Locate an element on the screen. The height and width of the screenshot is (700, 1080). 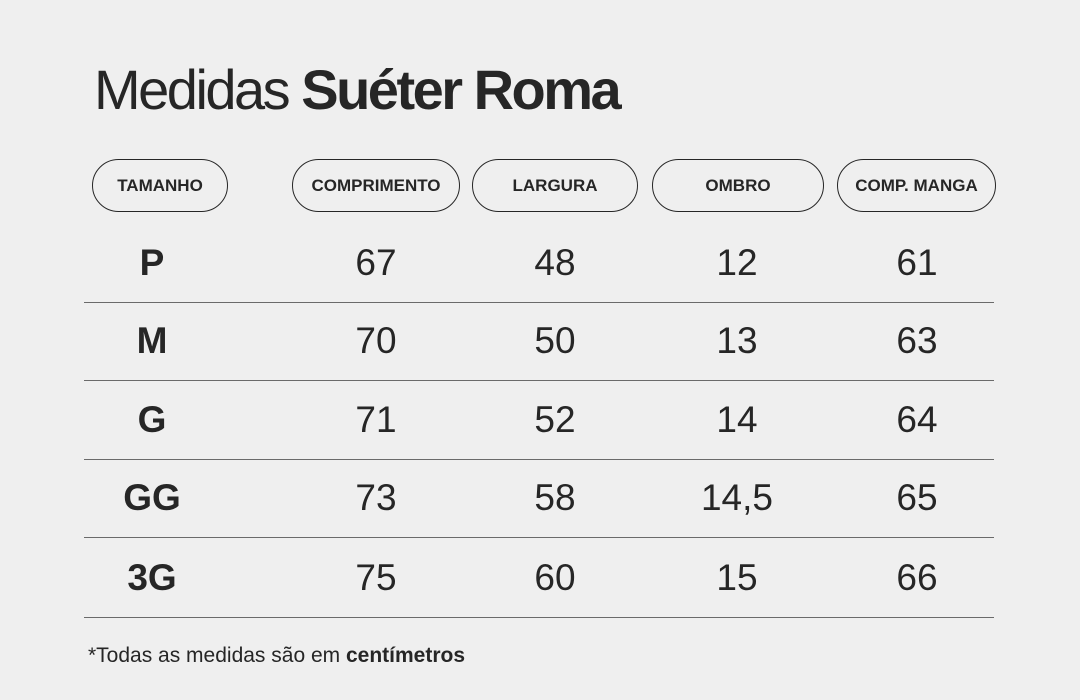
header-comprimento: COMPRIMENTO is located at coordinates (376, 185).